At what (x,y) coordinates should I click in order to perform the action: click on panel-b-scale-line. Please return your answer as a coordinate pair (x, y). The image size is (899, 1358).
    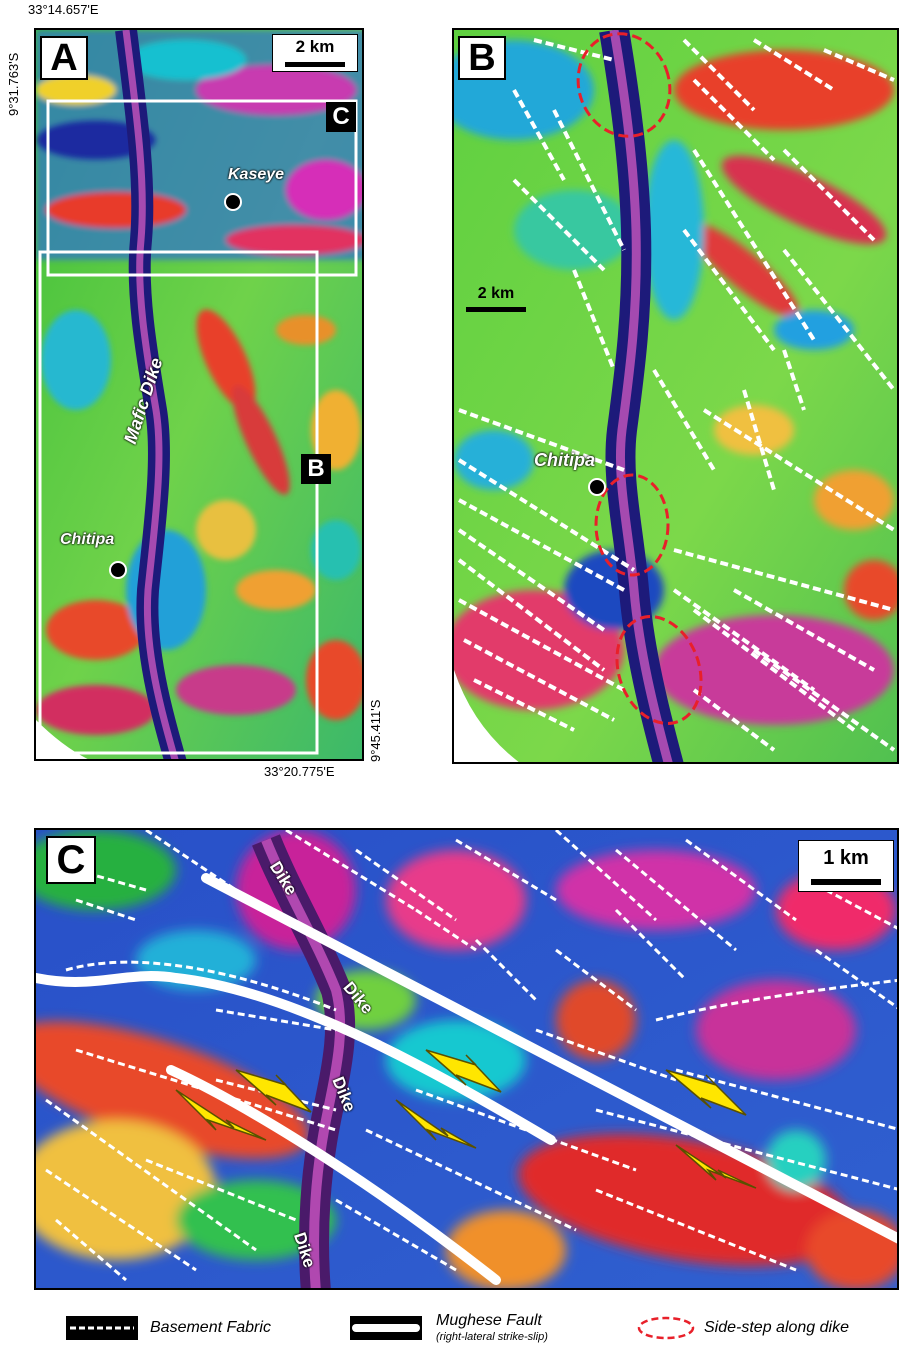
    Looking at the image, I should click on (496, 309).